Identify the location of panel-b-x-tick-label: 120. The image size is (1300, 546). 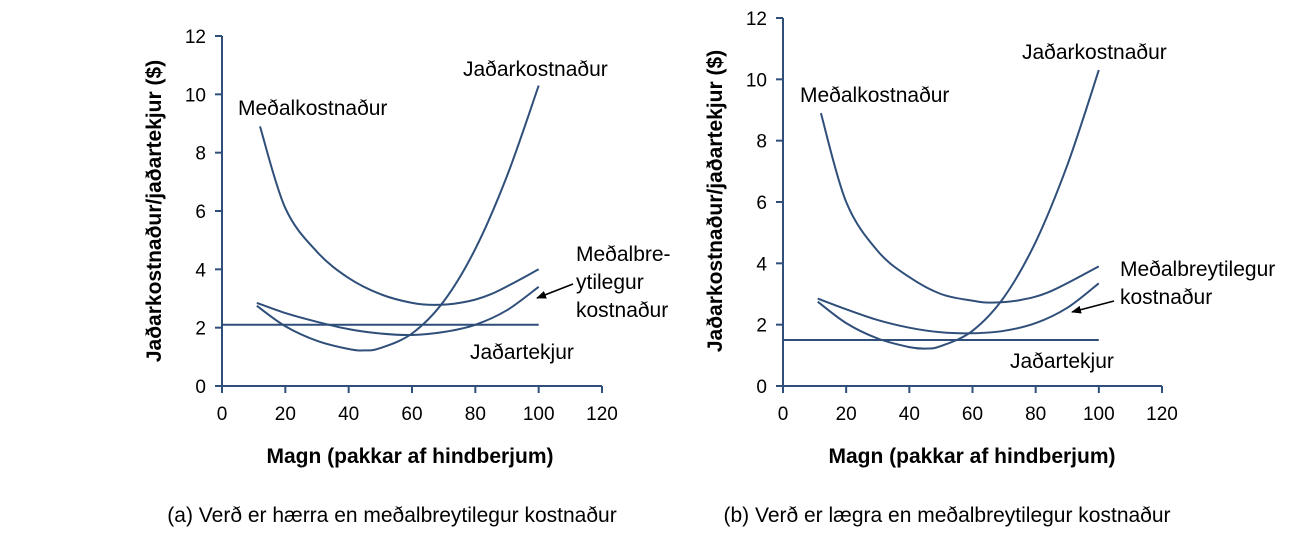
(1162, 414).